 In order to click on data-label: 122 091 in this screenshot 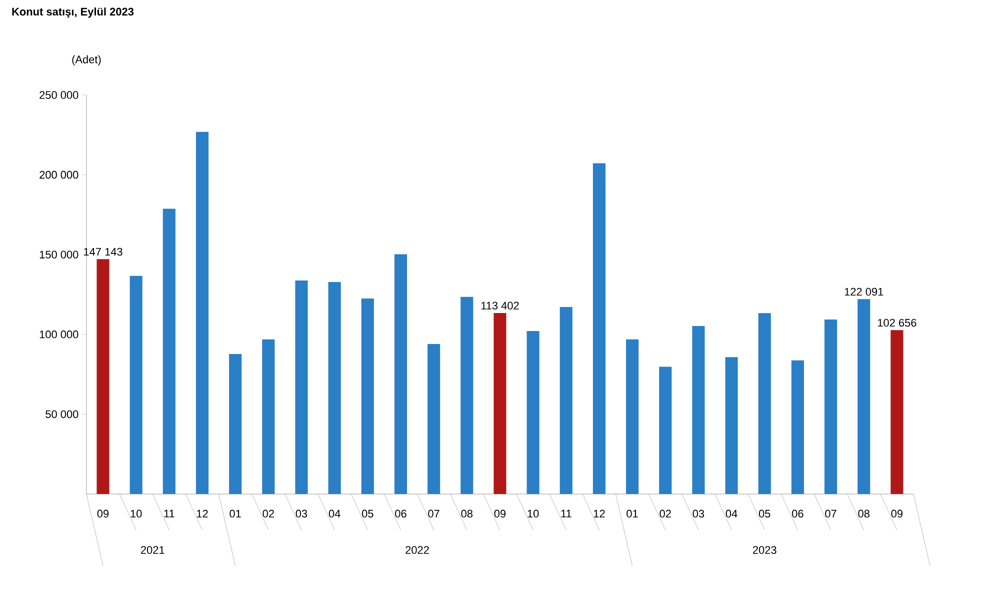, I will do `click(864, 292)`.